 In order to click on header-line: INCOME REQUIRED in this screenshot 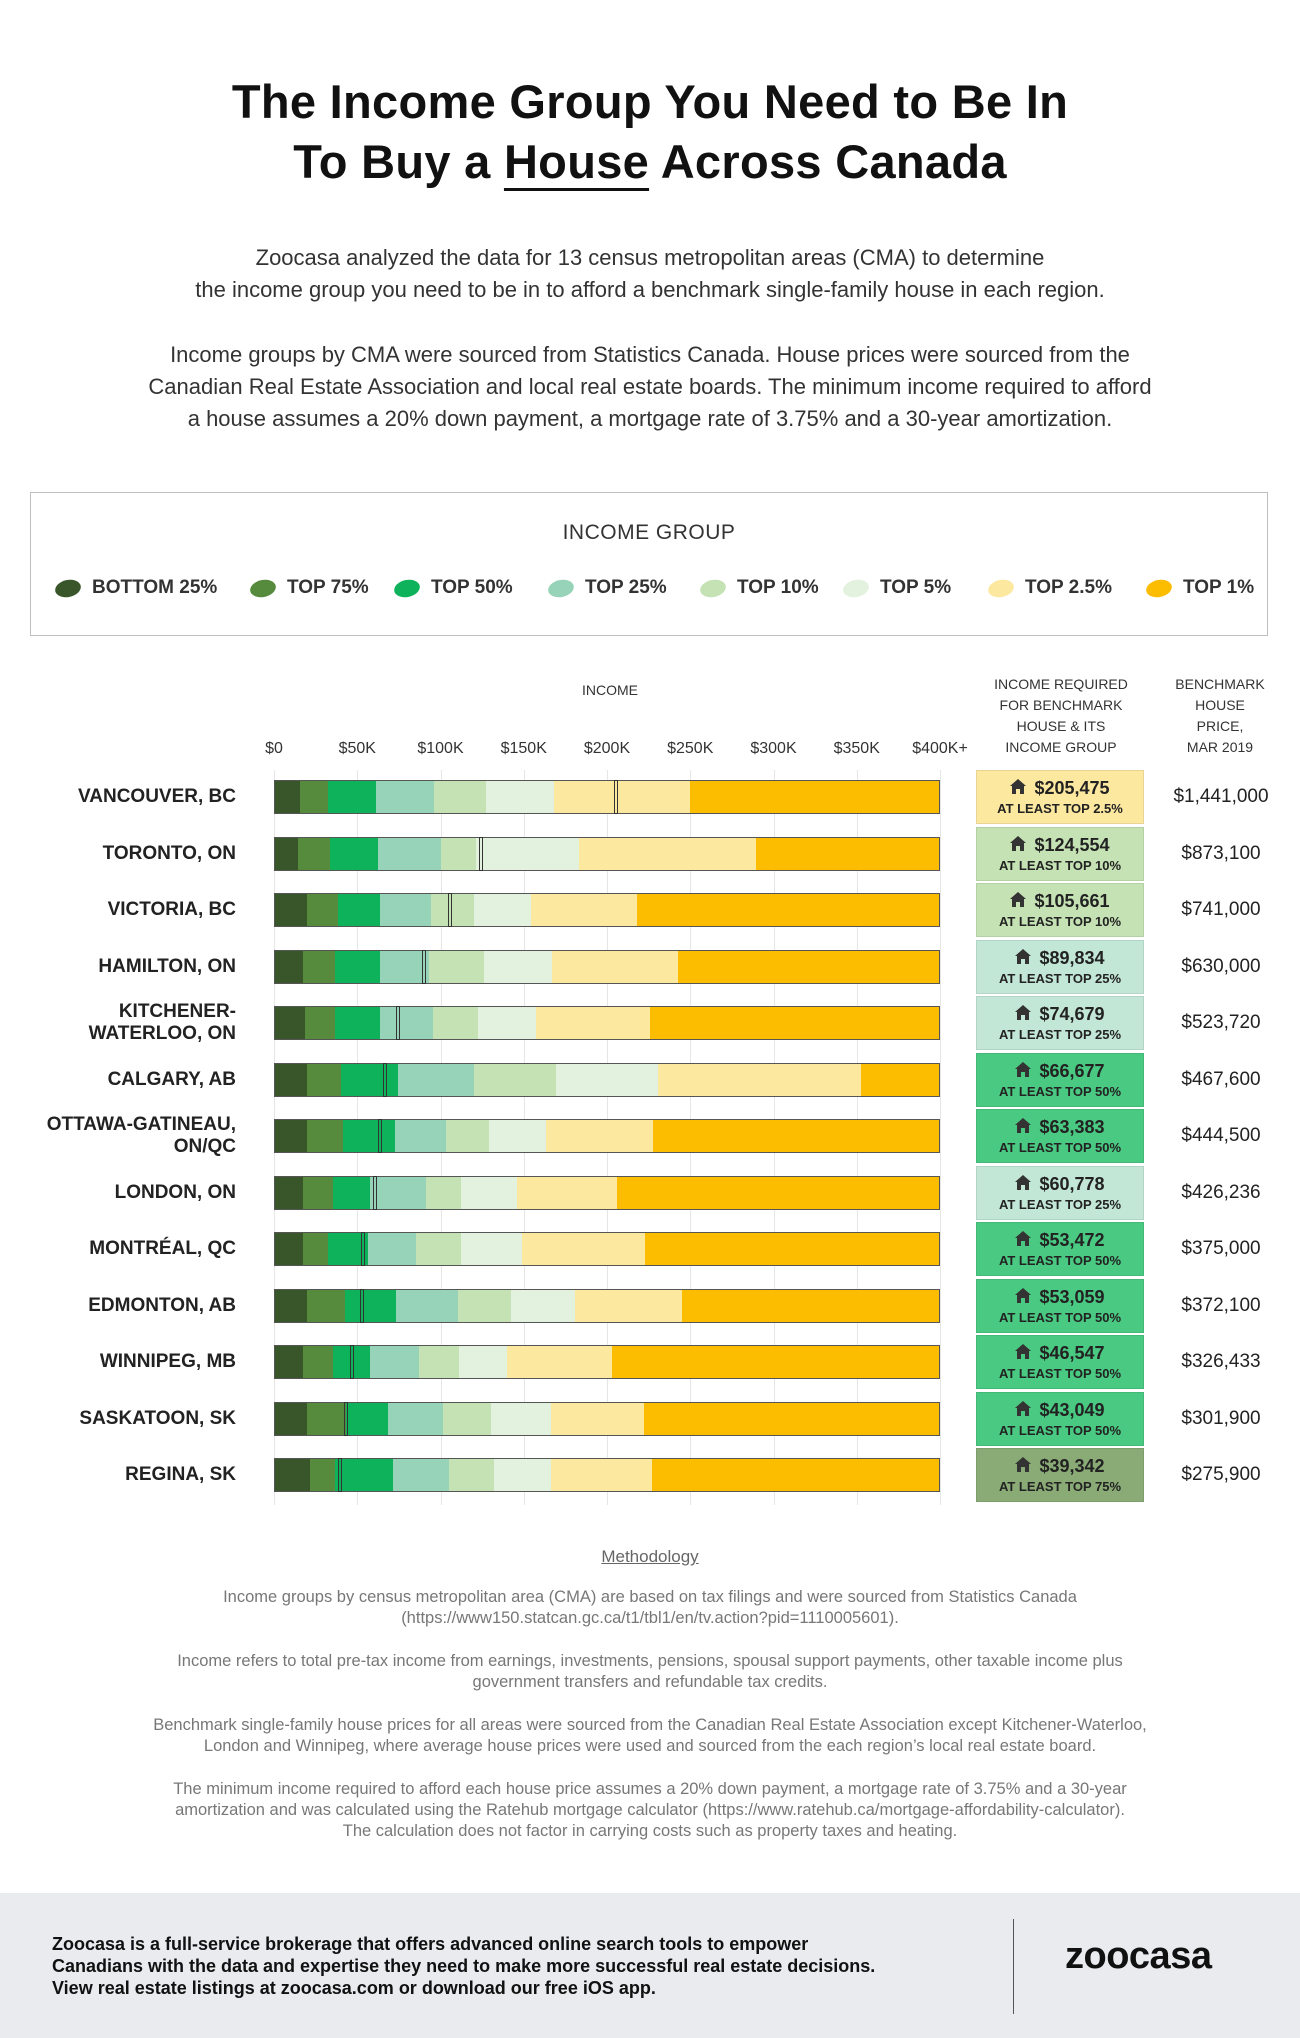, I will do `click(1061, 684)`.